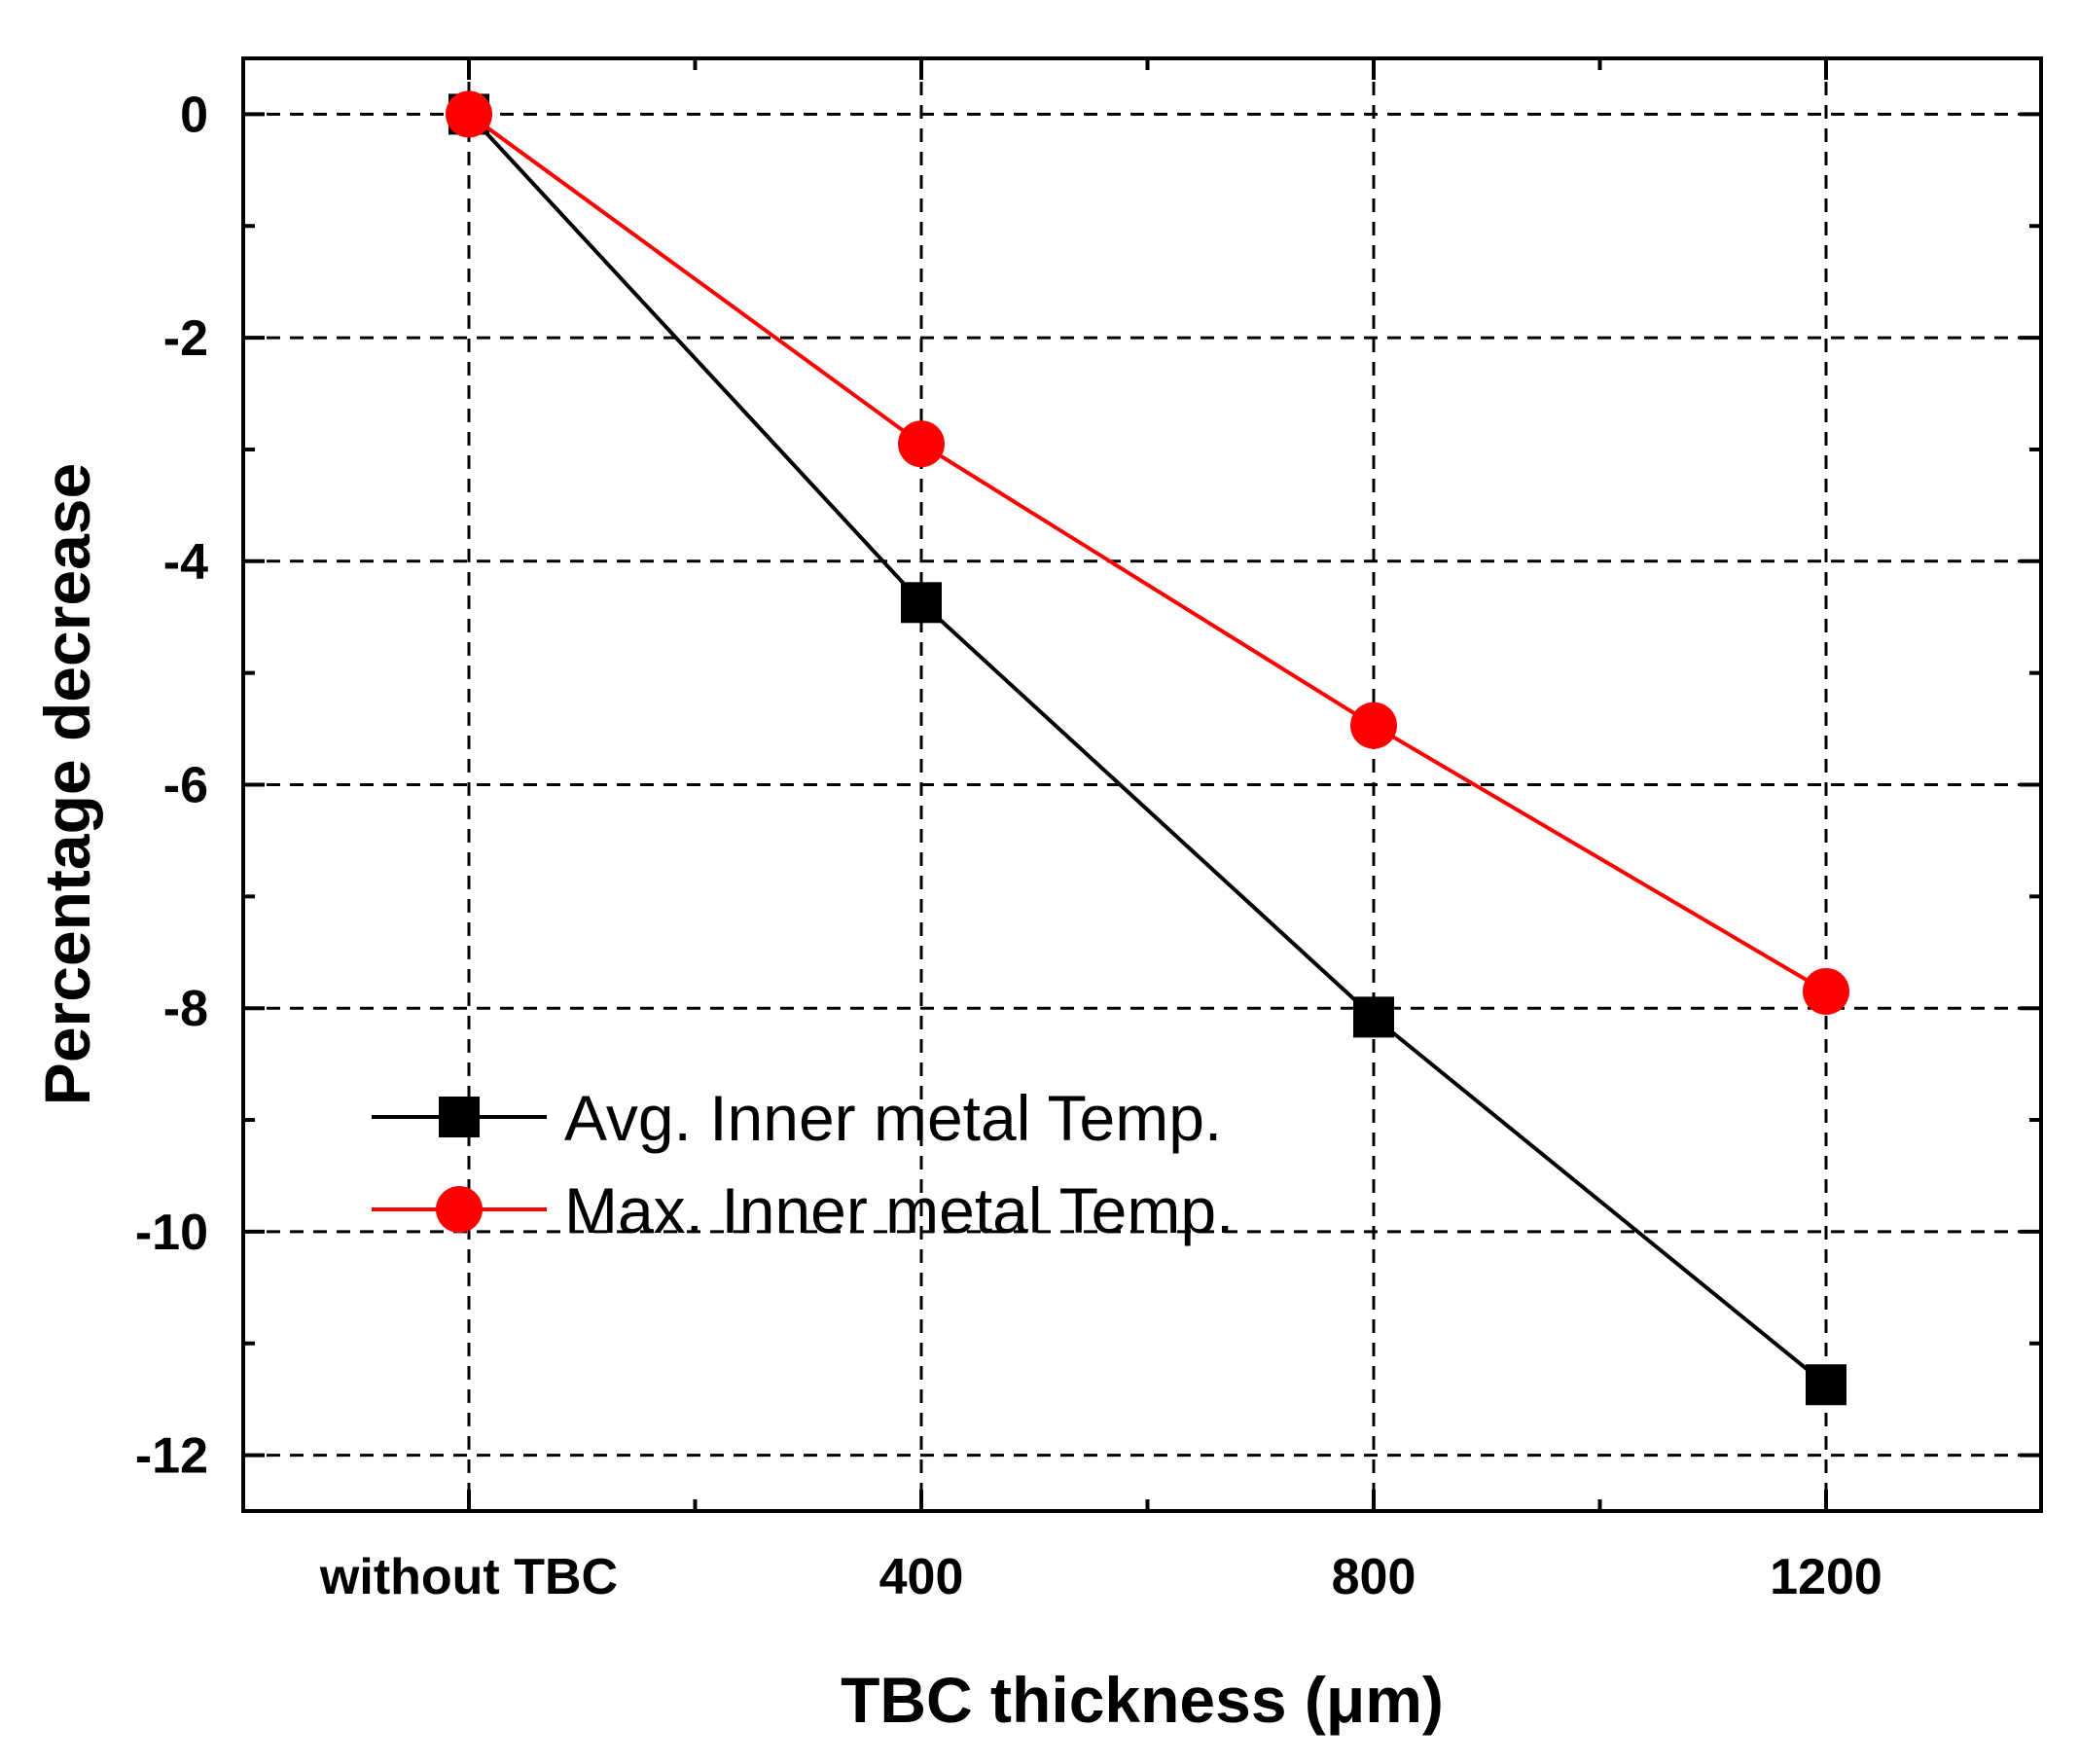 Image resolution: width=2079 pixels, height=1764 pixels. What do you see at coordinates (171, 1456) in the screenshot?
I see `y-tick-label: -12` at bounding box center [171, 1456].